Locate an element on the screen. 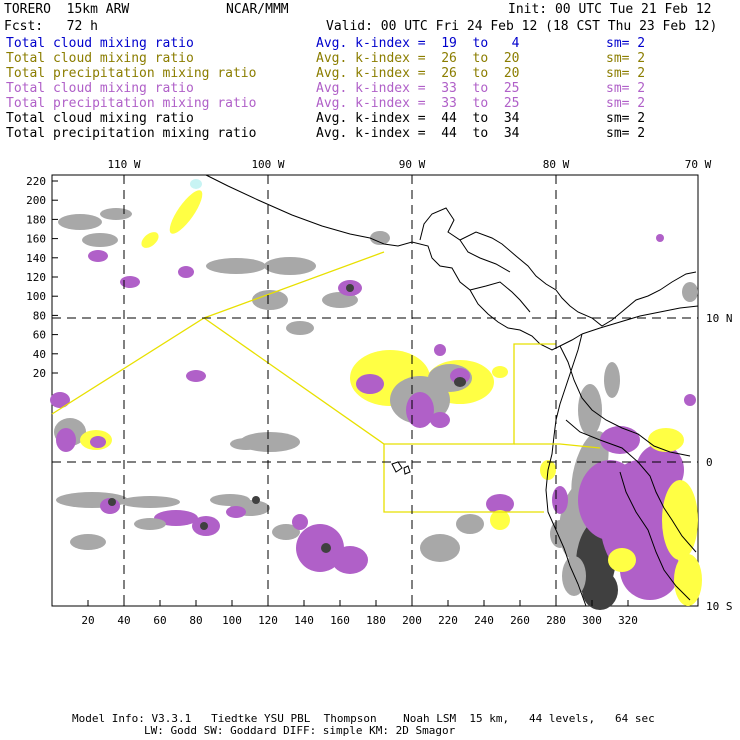 The width and height of the screenshot is (740, 740). legend-index: Avg. k-index = 19 to 4 is located at coordinates (418, 43).